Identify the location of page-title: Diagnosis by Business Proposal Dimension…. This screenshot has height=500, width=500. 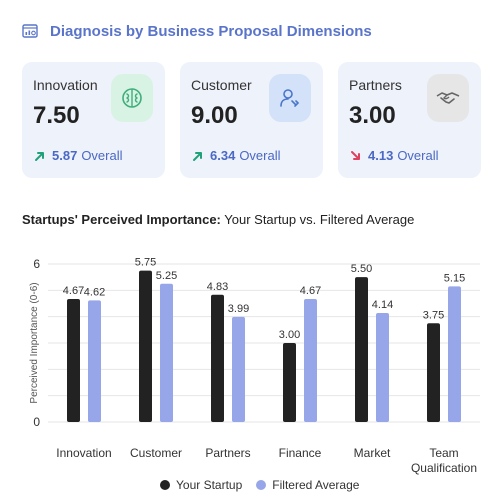
(211, 31).